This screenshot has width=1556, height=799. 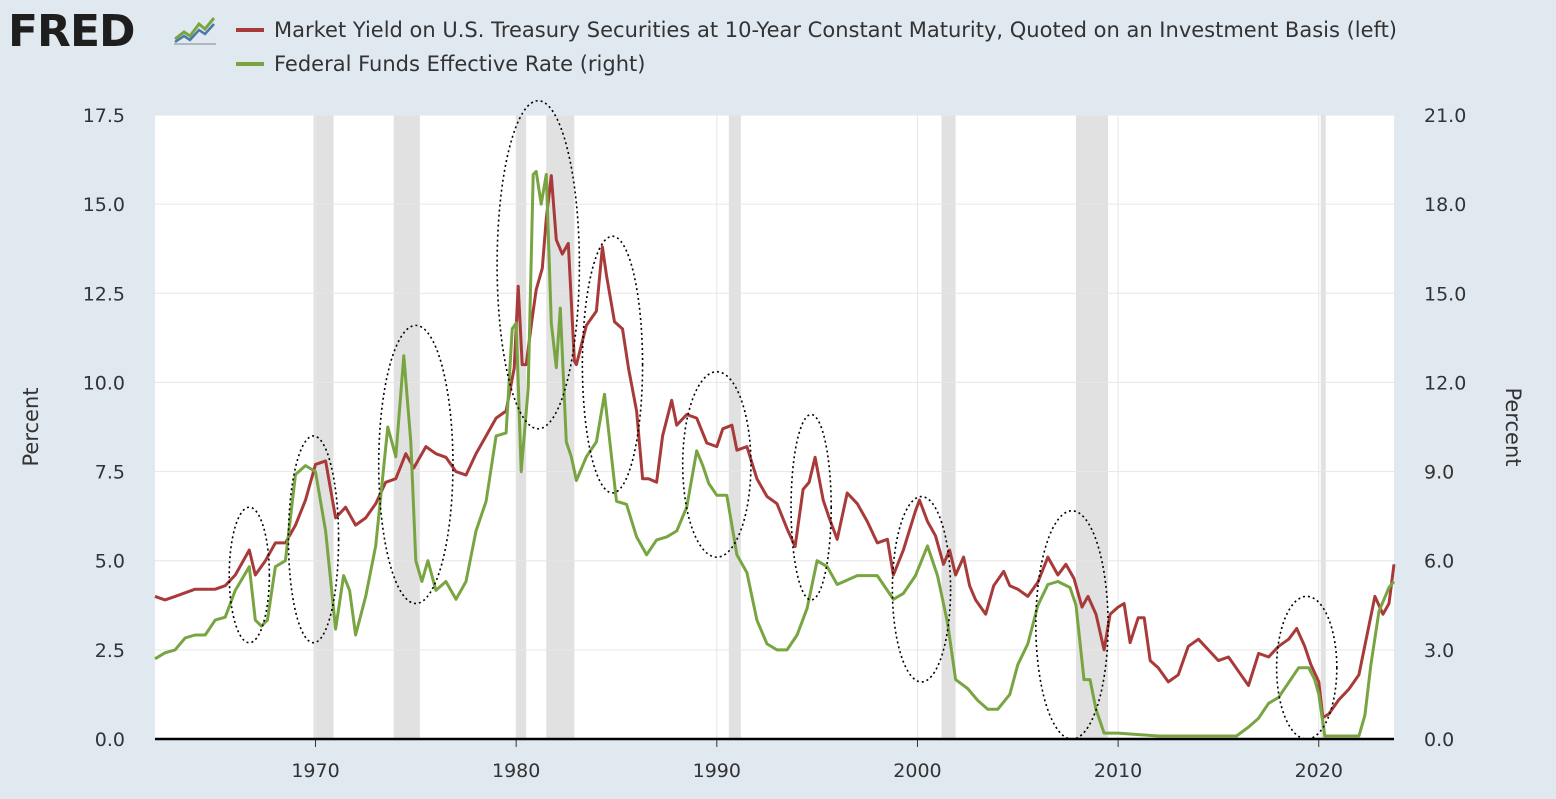 What do you see at coordinates (1439, 473) in the screenshot?
I see `right-tick-label: 9.0` at bounding box center [1439, 473].